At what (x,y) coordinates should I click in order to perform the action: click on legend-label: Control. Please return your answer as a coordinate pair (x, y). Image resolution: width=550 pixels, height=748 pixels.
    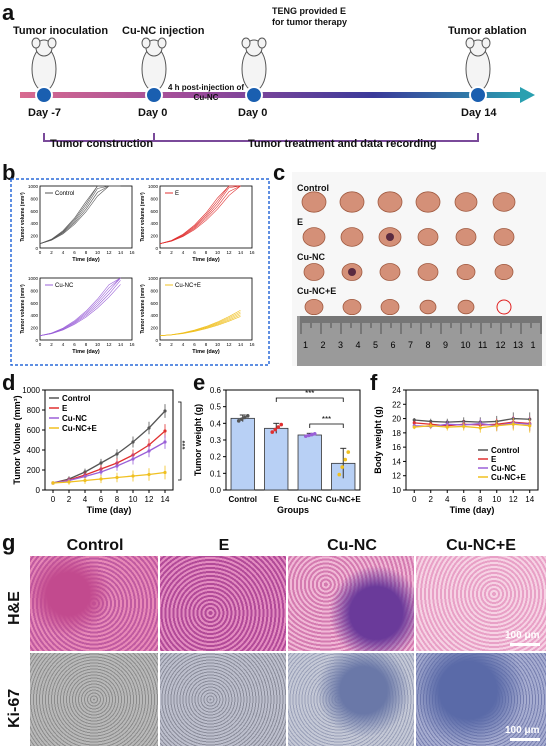
    Looking at the image, I should click on (76, 398).